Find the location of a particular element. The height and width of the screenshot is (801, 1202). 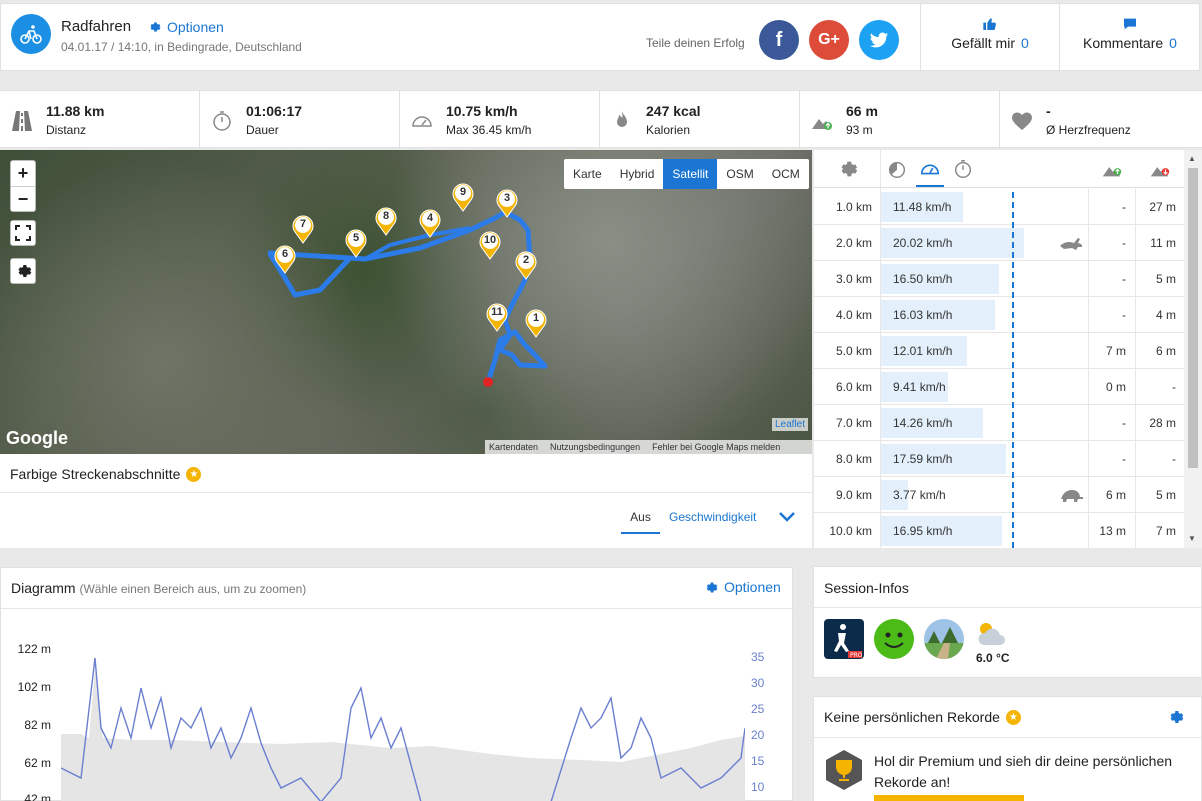

records-title-label: Keine persönlichen Rekorde is located at coordinates (912, 717).